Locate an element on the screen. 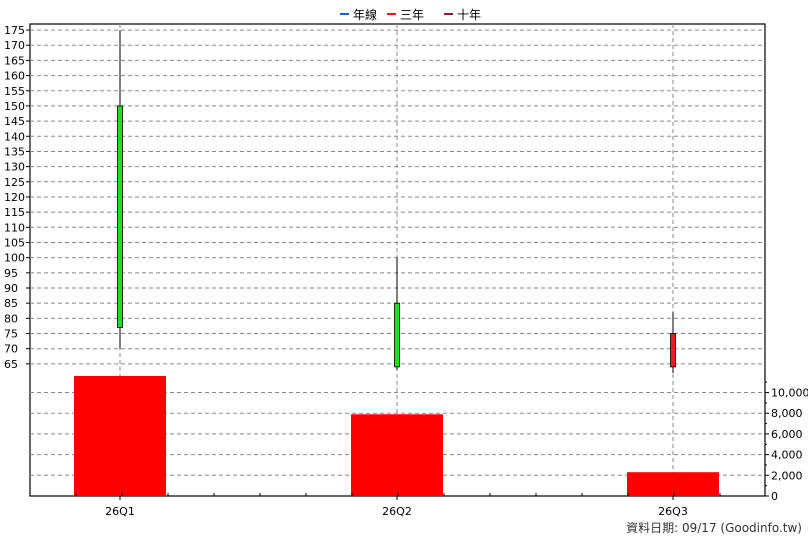 This screenshot has width=808, height=540. price-tick-label: 115 is located at coordinates (14, 212).